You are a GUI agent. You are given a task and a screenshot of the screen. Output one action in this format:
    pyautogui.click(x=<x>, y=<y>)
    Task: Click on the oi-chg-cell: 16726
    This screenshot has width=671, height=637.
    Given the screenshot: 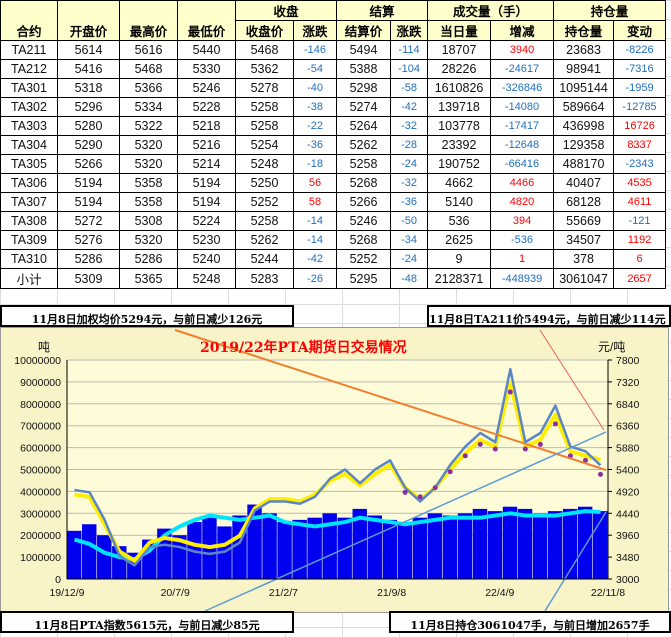 What is the action you would take?
    pyautogui.click(x=640, y=126)
    